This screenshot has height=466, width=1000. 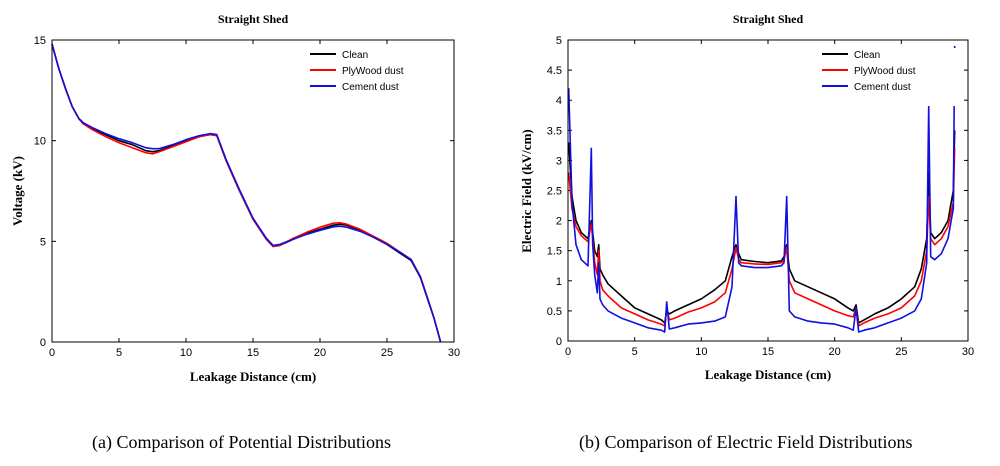 I want to click on y-tick-label: 0.5, so click(x=554, y=312).